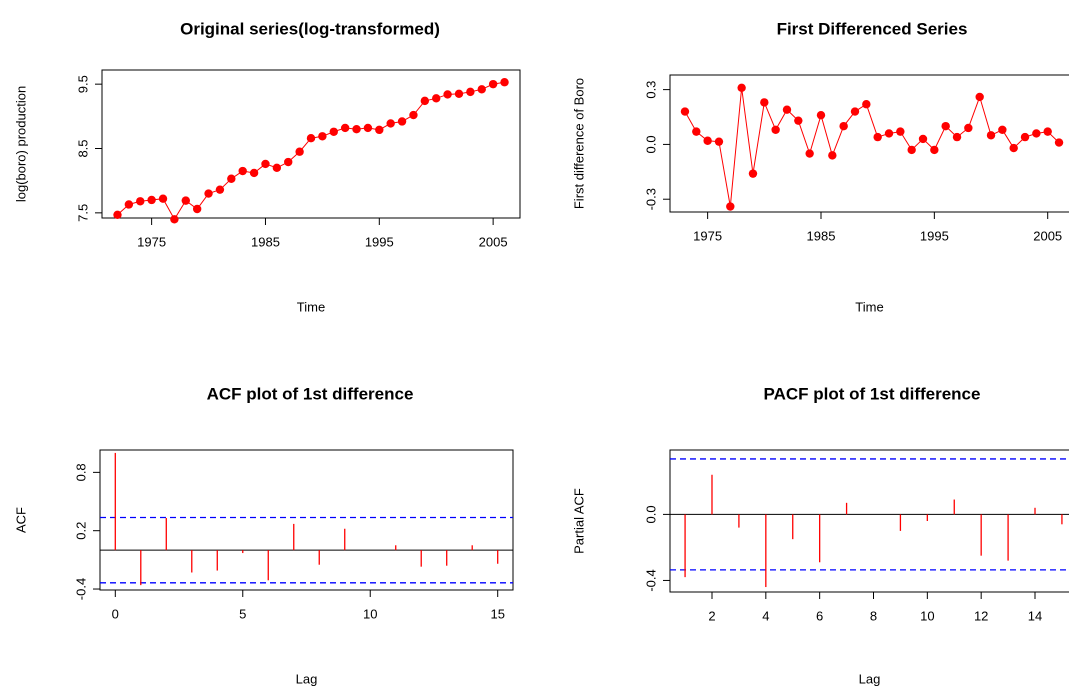  I want to click on y-axis-label: log(boro) production, so click(20, 144).